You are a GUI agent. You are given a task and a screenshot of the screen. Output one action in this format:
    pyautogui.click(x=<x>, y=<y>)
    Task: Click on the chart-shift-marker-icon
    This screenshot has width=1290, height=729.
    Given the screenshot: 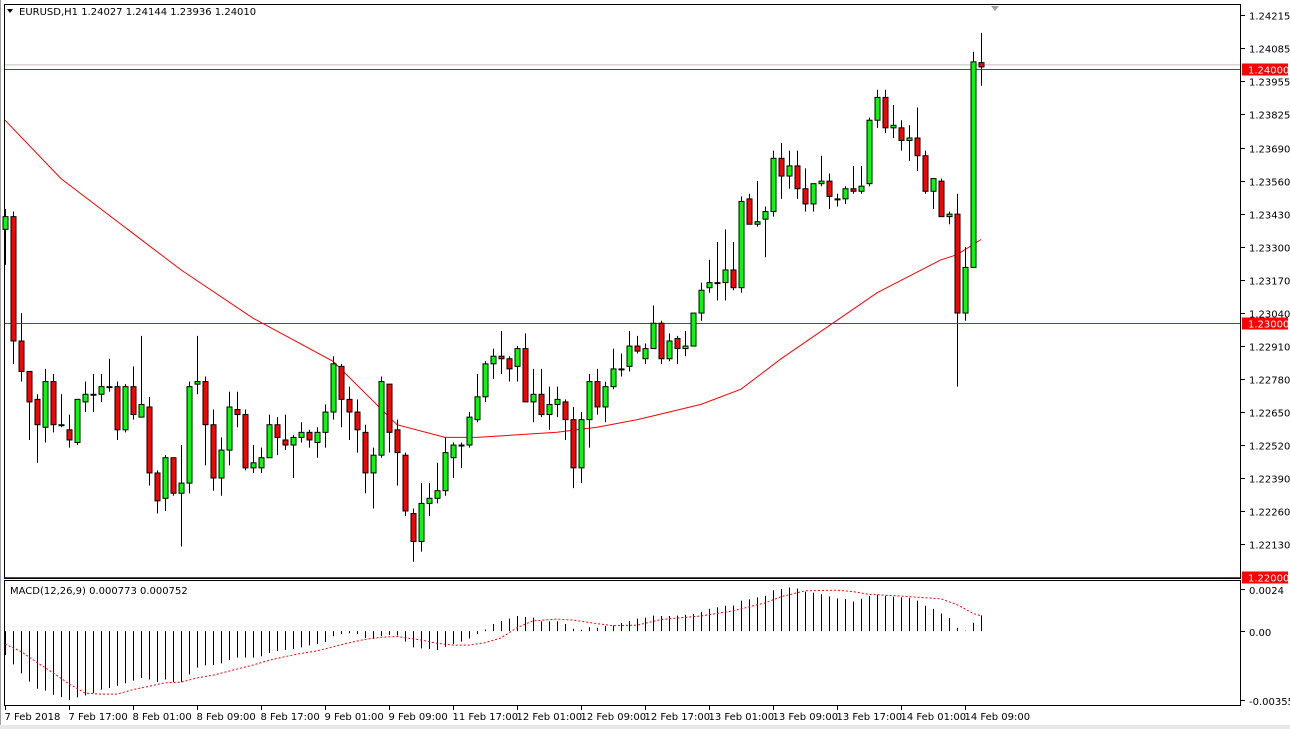 What is the action you would take?
    pyautogui.click(x=995, y=8)
    